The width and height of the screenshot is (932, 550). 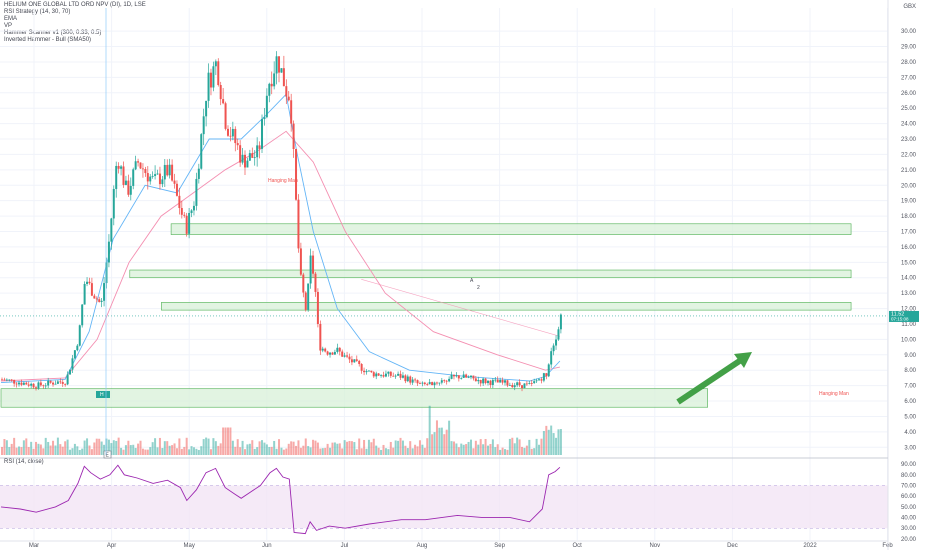 What do you see at coordinates (8, 26) in the screenshot?
I see `indicator-label: VP` at bounding box center [8, 26].